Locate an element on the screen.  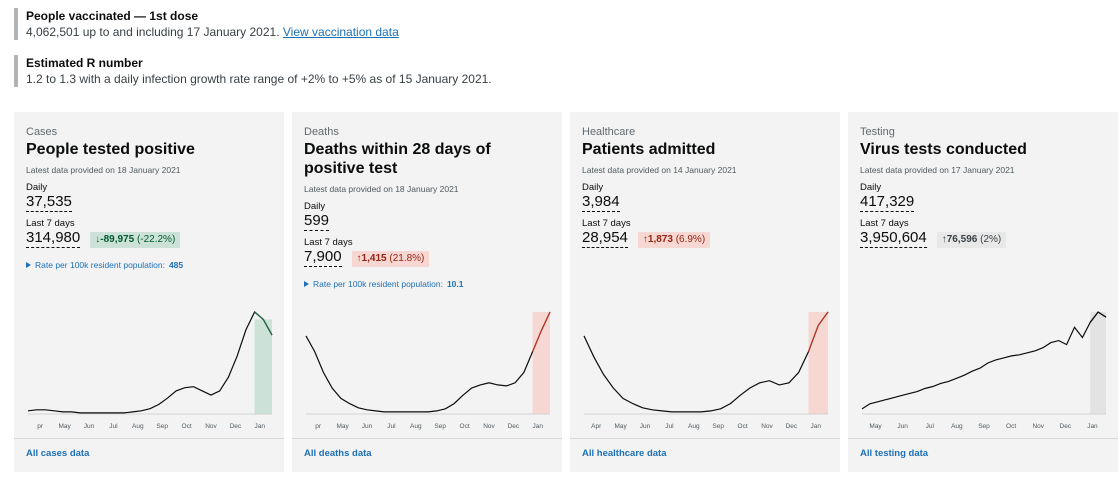
change-badge: ↑1,873 (6.9%) is located at coordinates (674, 239).